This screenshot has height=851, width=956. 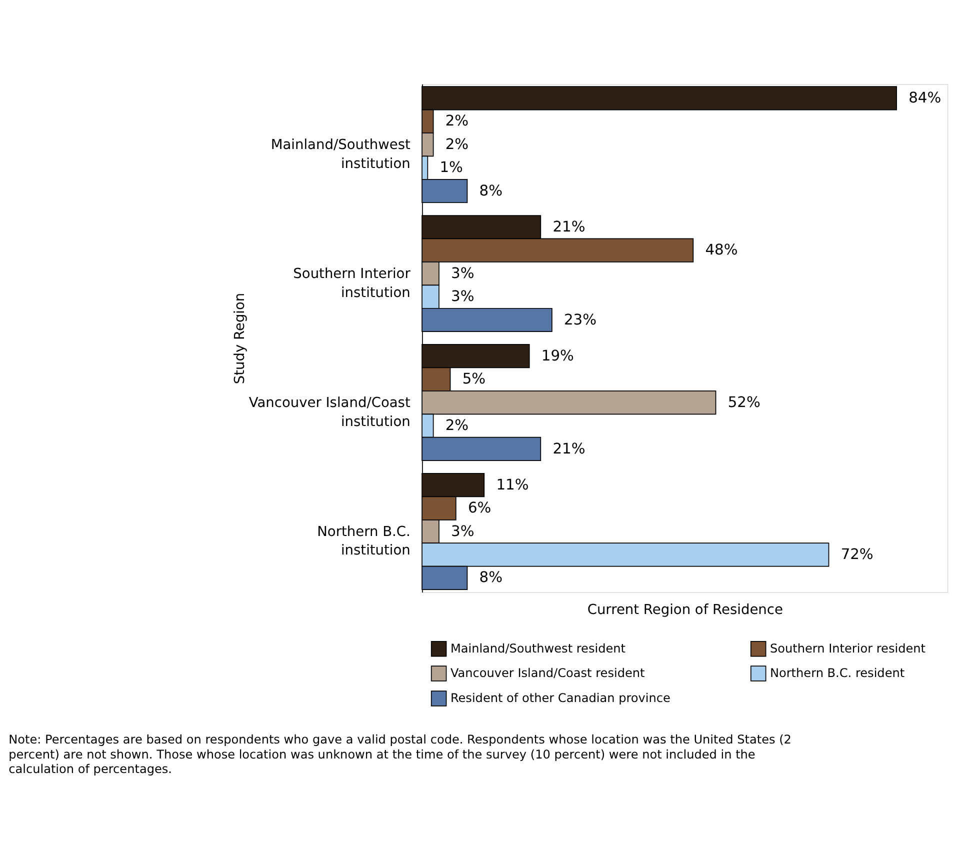 What do you see at coordinates (480, 508) in the screenshot?
I see `data-label: 6%` at bounding box center [480, 508].